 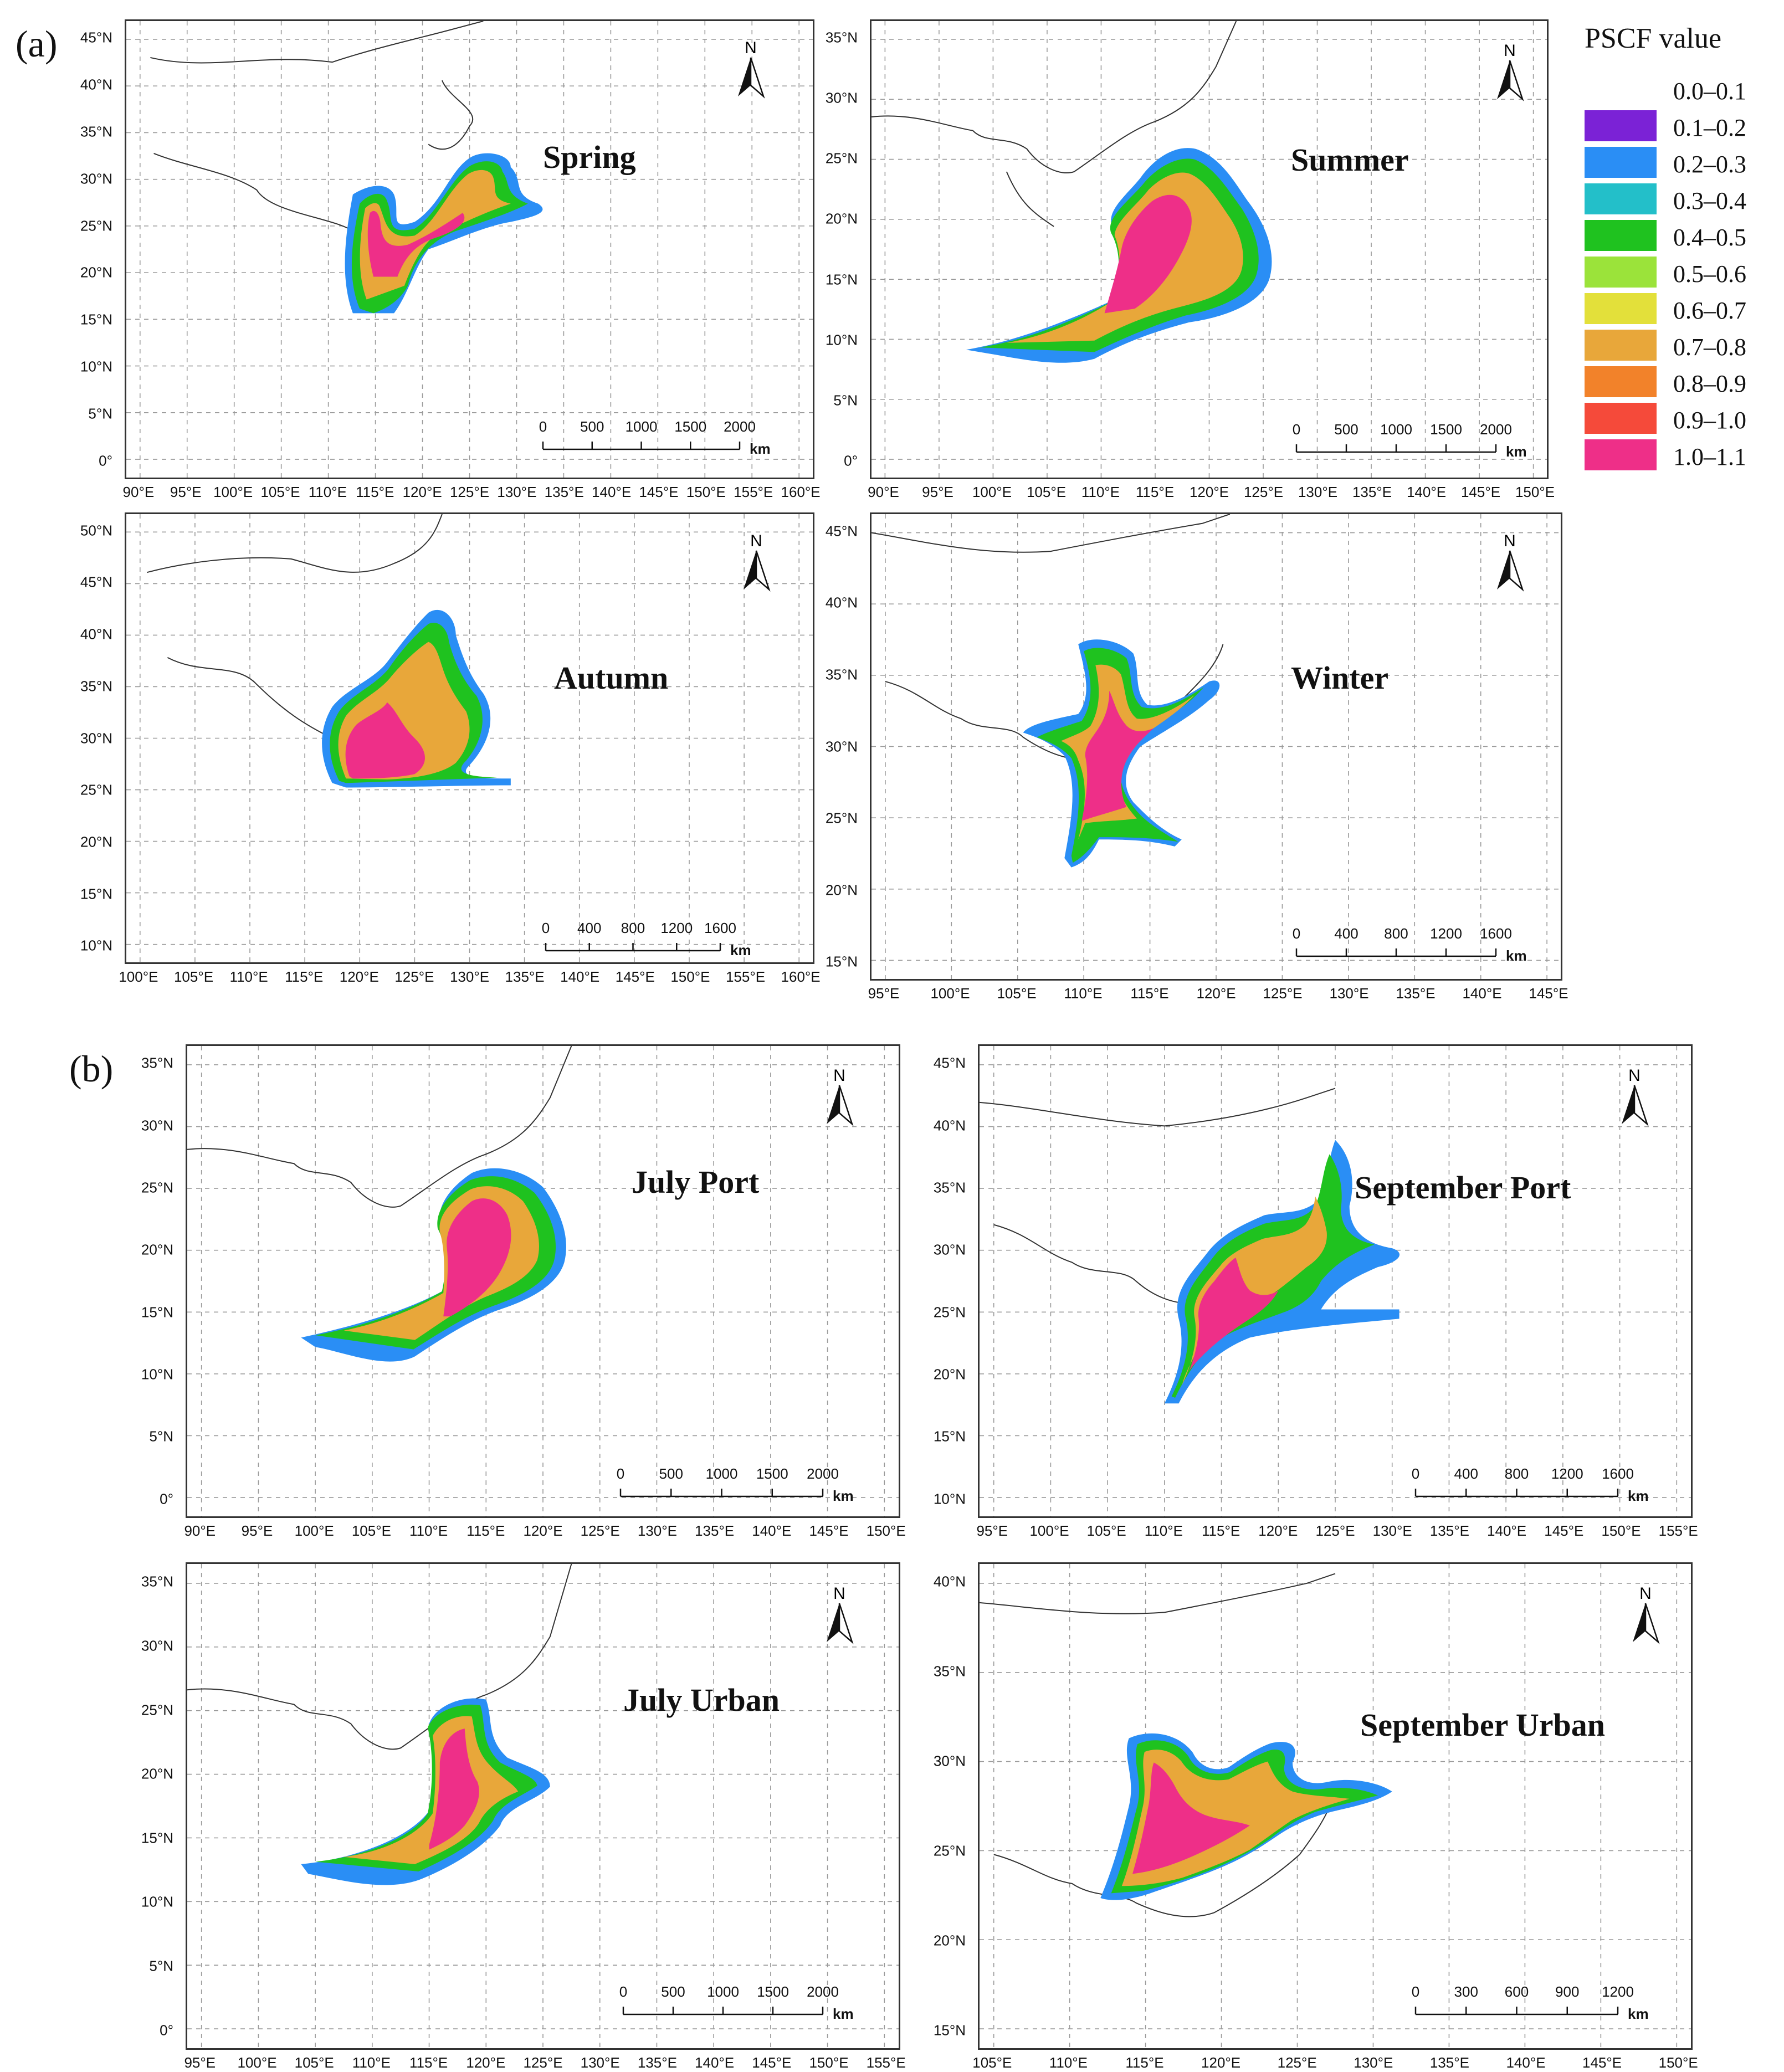 What do you see at coordinates (1709, 347) in the screenshot?
I see `legend-label: 0.7–0.8` at bounding box center [1709, 347].